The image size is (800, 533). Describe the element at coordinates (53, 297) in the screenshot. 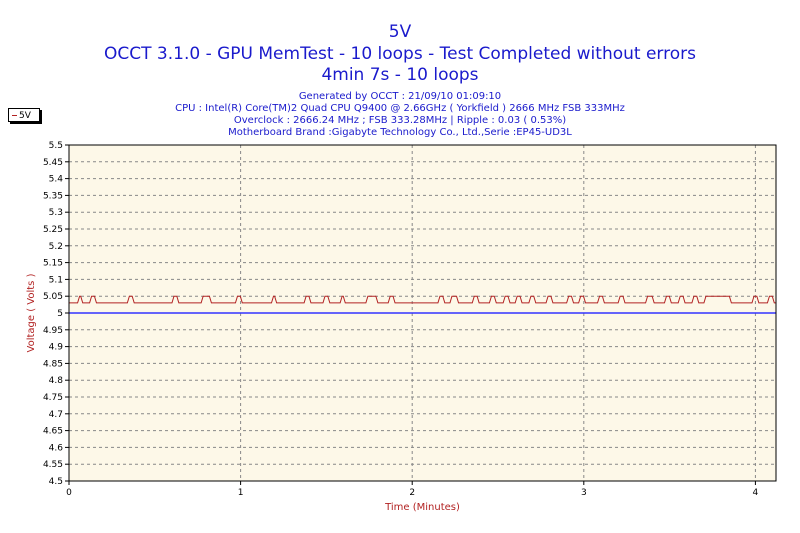

I see `tick-label-y: 5.05` at that location.